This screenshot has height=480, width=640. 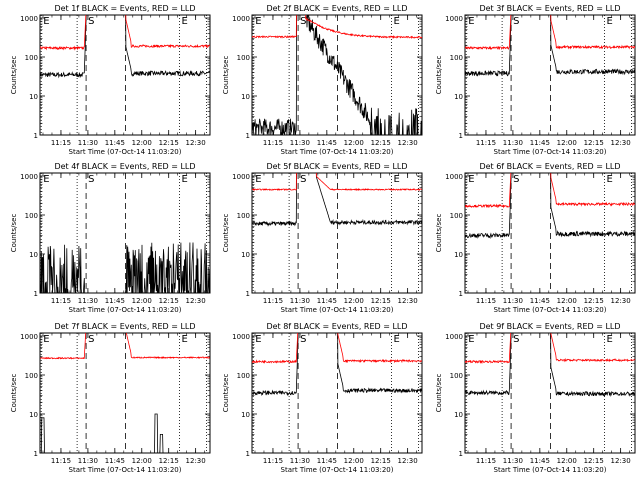 I want to click on panel-title: Det 6f BLACK = Events, RED = LLD, so click(x=549, y=166).